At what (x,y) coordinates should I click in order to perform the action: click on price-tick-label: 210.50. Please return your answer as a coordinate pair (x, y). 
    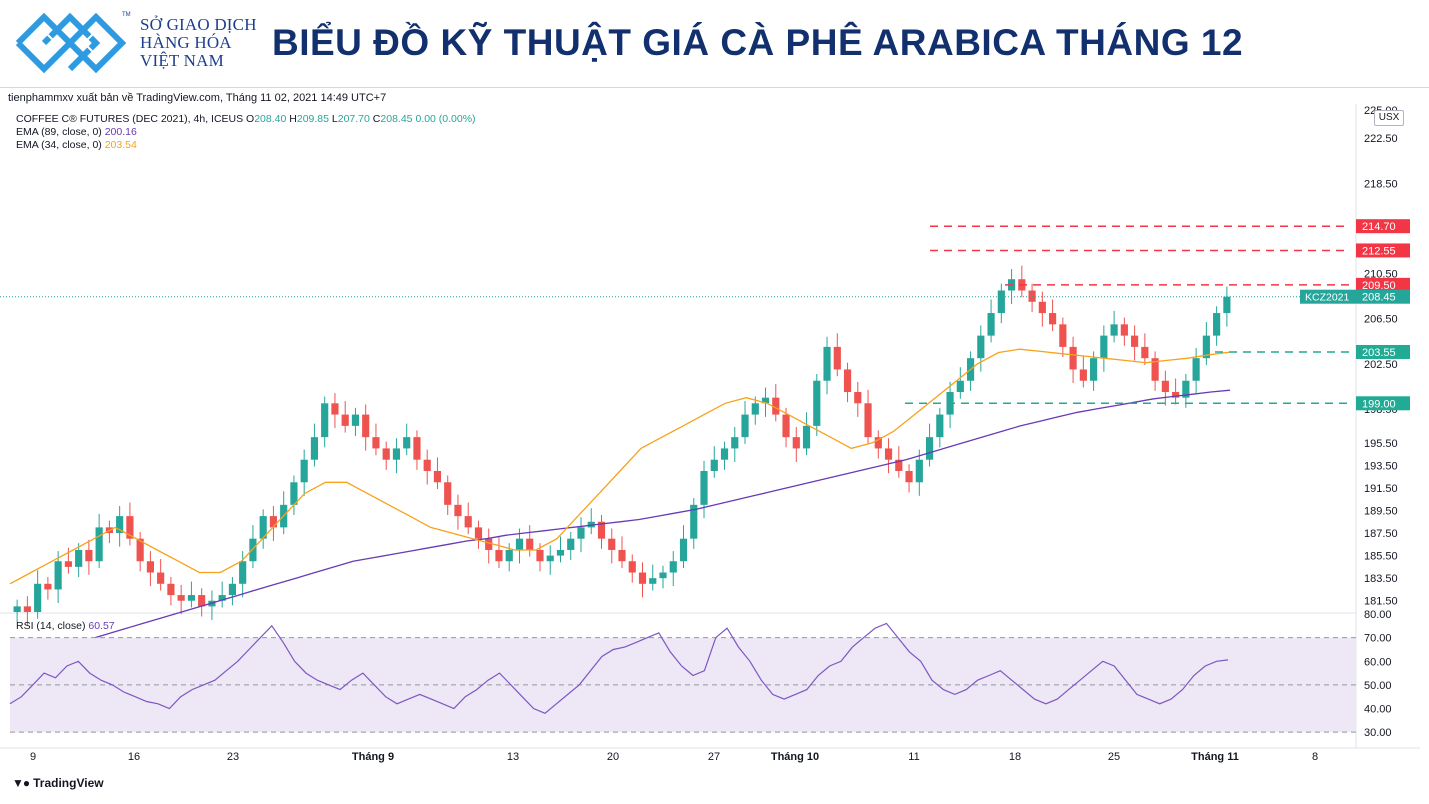
    Looking at the image, I should click on (1381, 275).